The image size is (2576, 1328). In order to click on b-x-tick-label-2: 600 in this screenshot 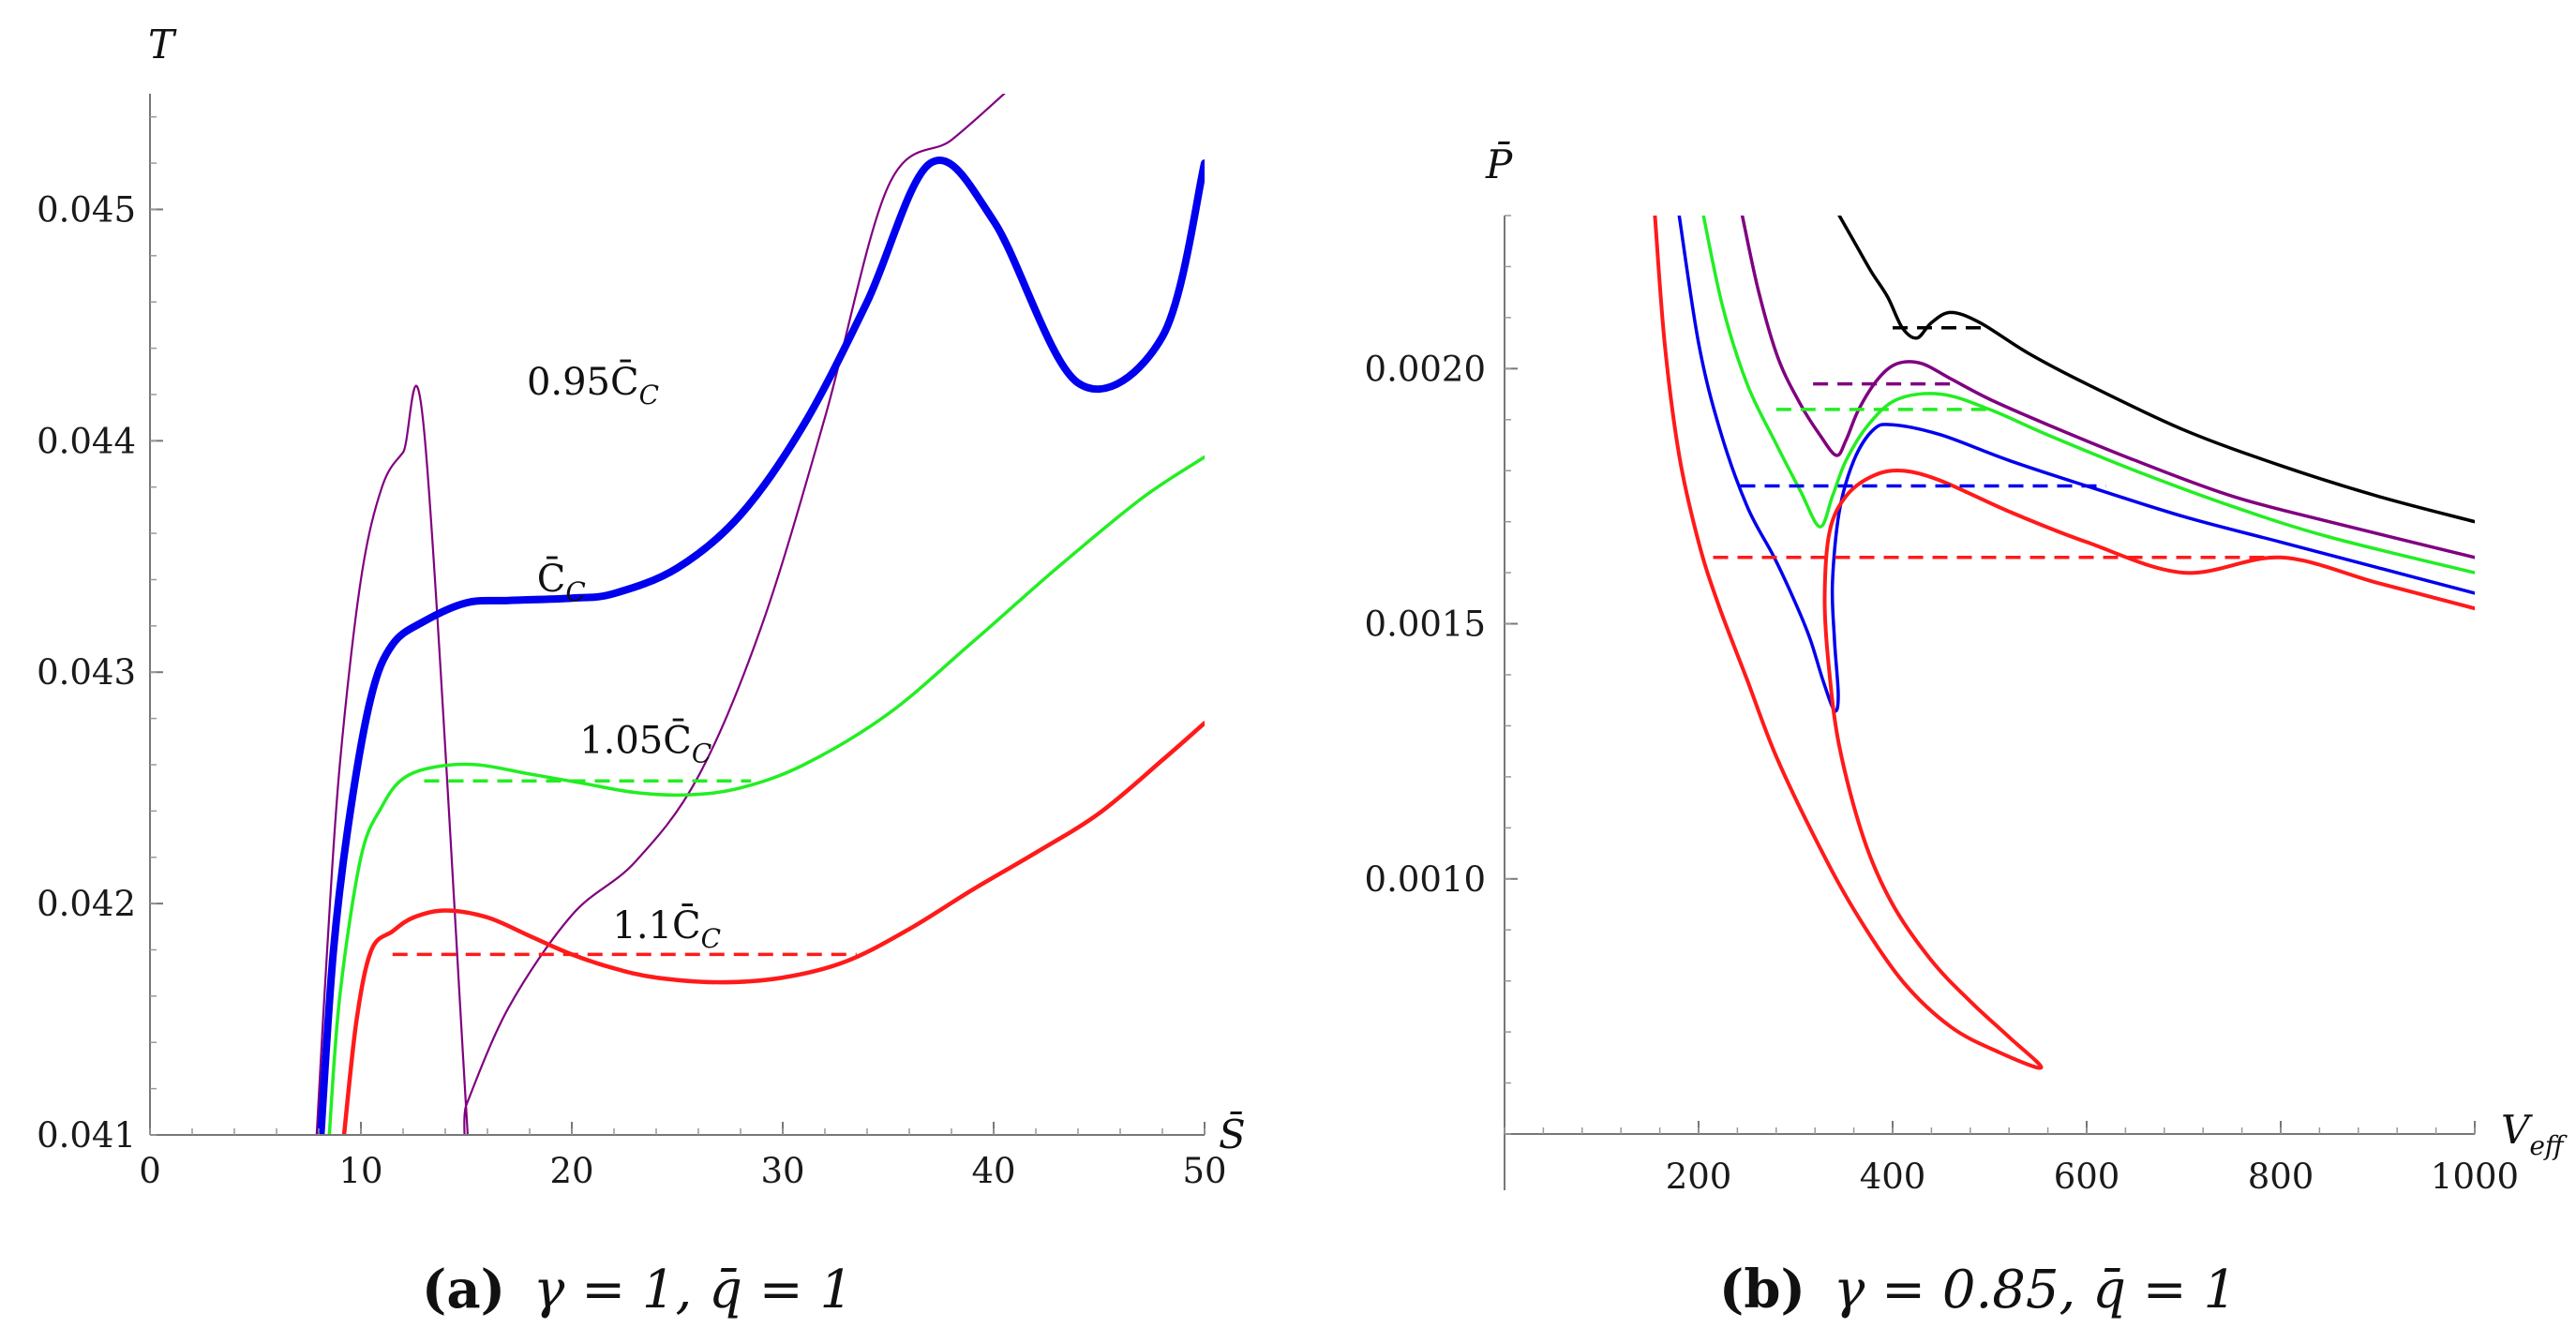, I will do `click(2087, 1177)`.